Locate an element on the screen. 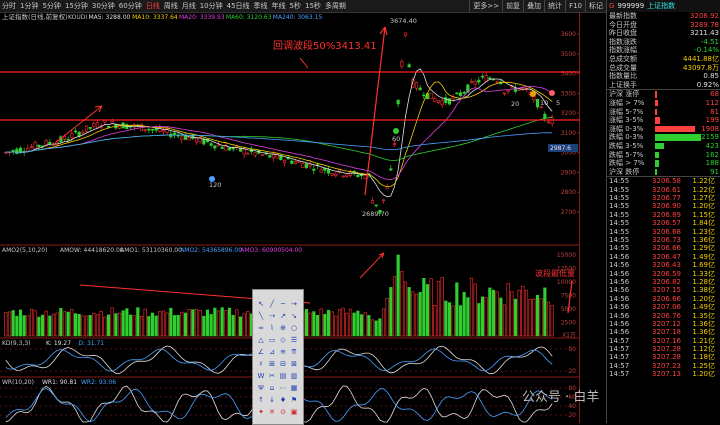 The height and width of the screenshot is (425, 720). drawing-tool-icon: ▥ is located at coordinates (294, 376).